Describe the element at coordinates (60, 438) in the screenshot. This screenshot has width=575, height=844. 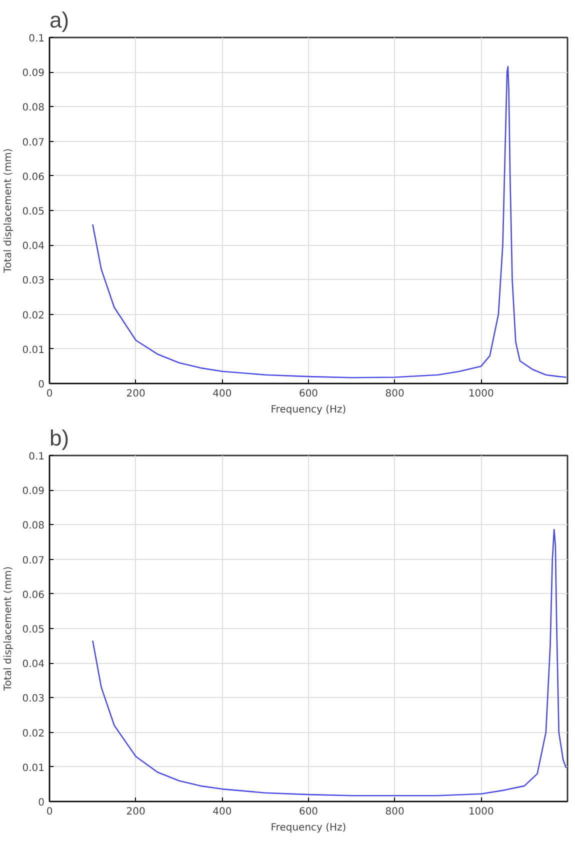
I see `chart-title: b)` at that location.